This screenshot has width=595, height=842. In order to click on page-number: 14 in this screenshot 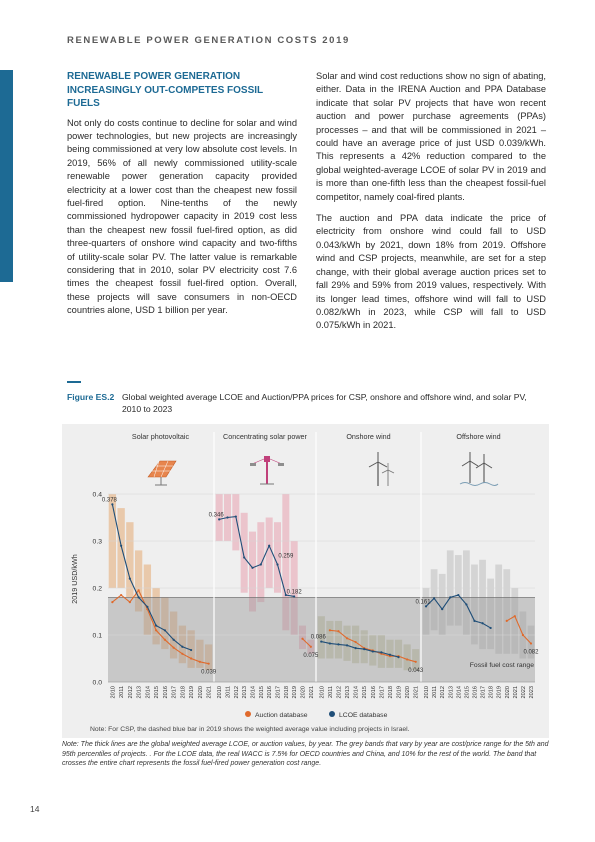, I will do `click(35, 809)`.